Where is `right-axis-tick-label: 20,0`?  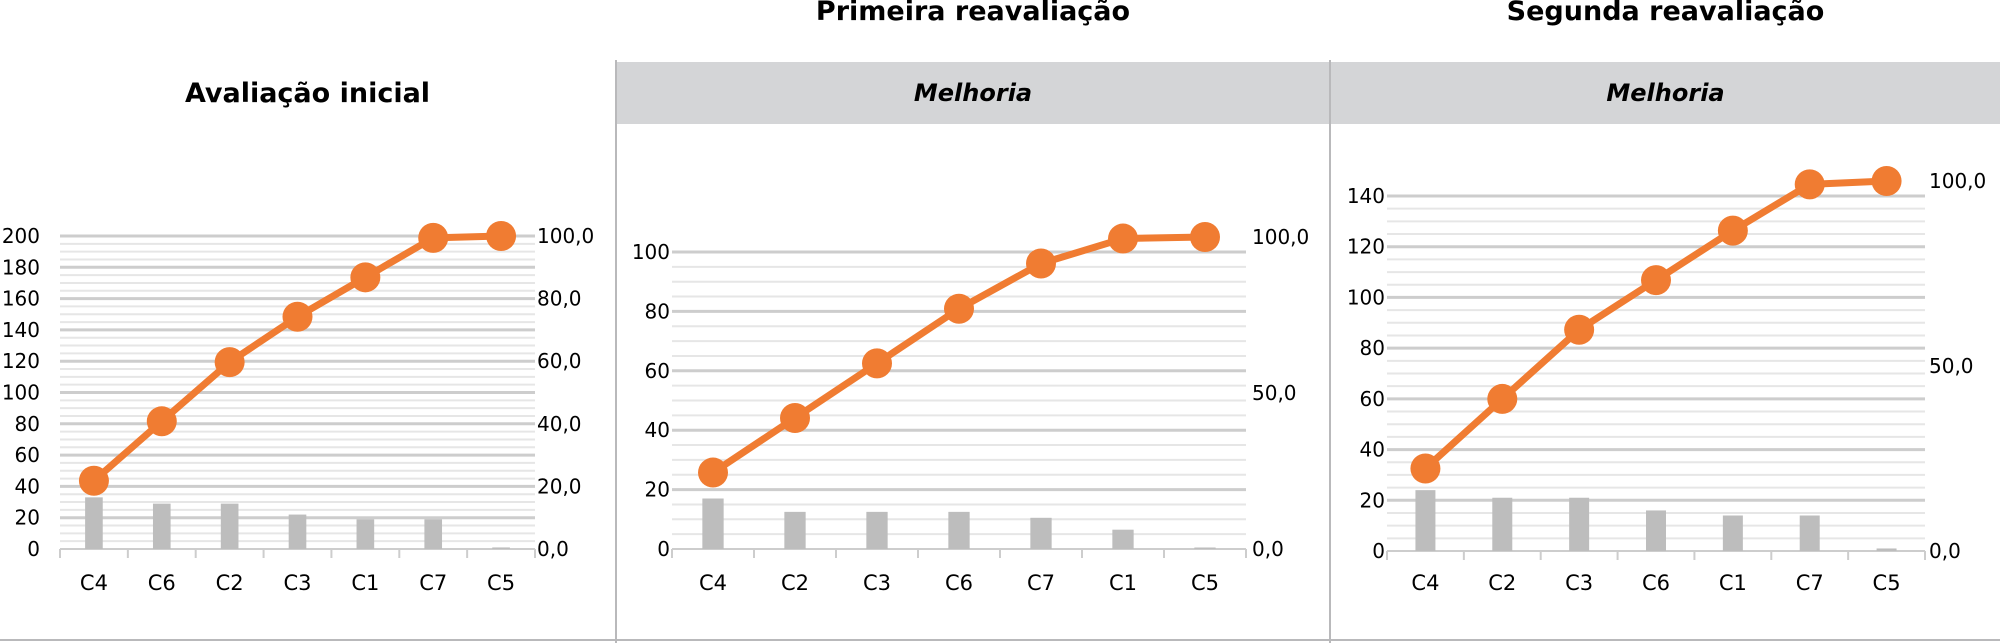 right-axis-tick-label: 20,0 is located at coordinates (559, 486).